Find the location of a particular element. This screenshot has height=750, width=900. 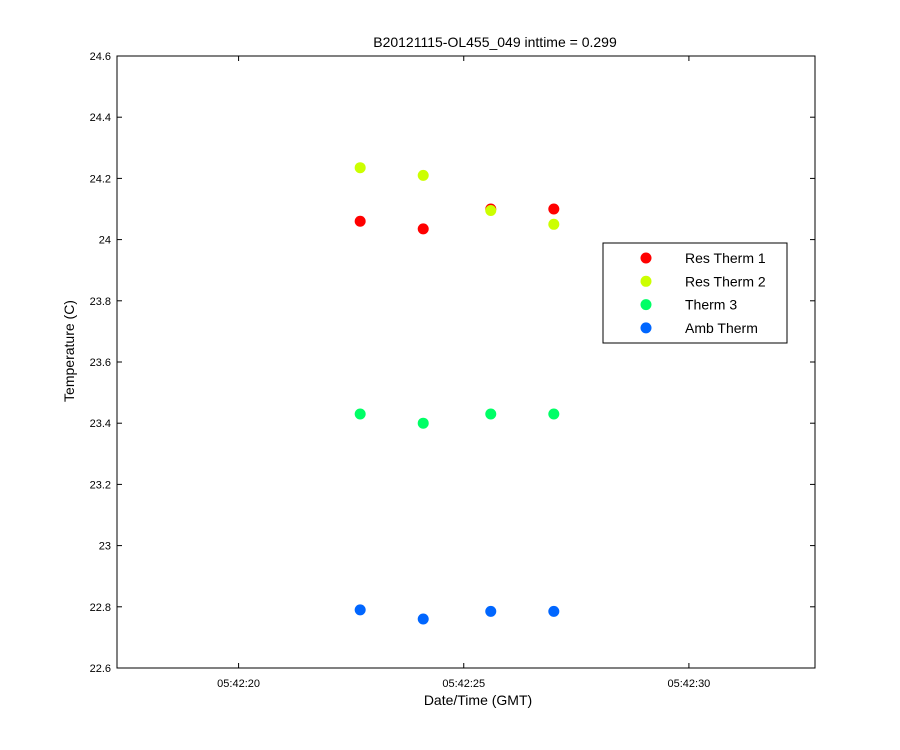

x-tick-label: 05:42:30 is located at coordinates (688, 684).